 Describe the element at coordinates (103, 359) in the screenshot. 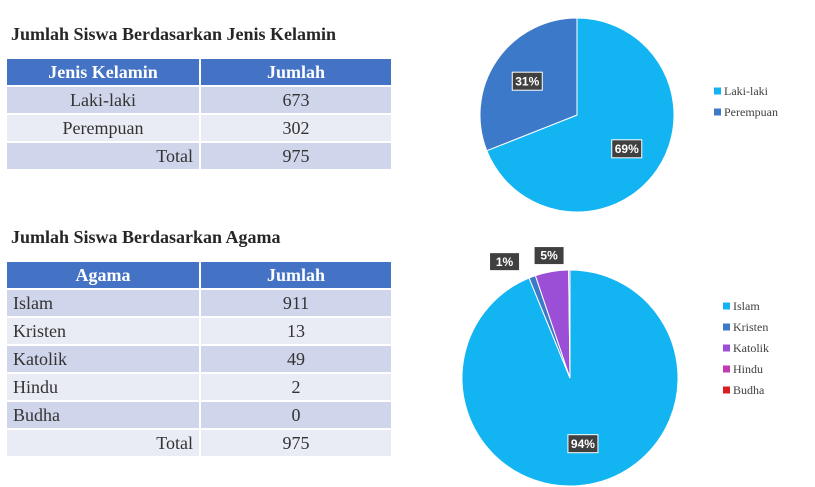

I see `cell: Katolik` at that location.